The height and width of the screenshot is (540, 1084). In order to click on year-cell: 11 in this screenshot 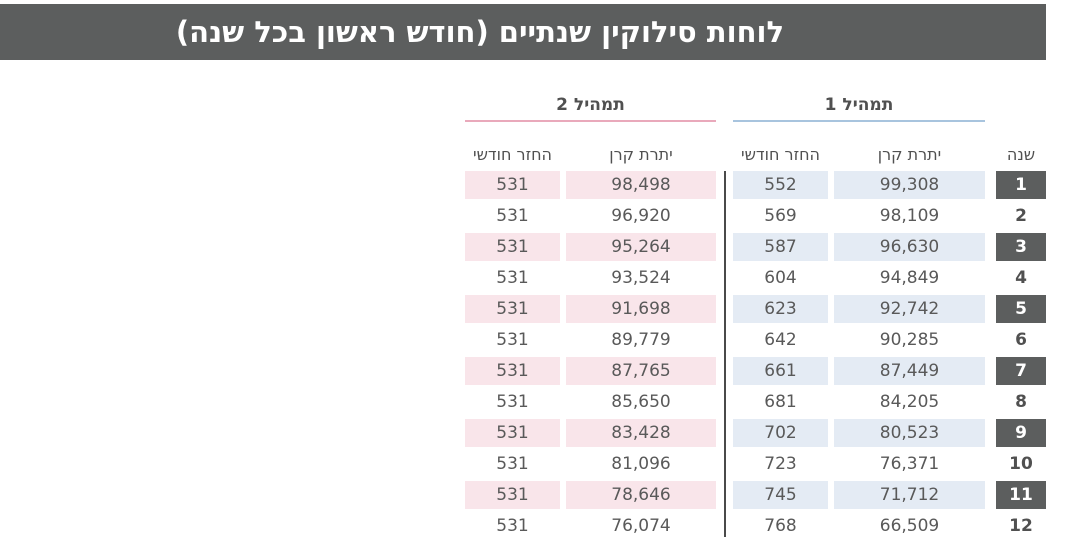, I will do `click(1021, 495)`.